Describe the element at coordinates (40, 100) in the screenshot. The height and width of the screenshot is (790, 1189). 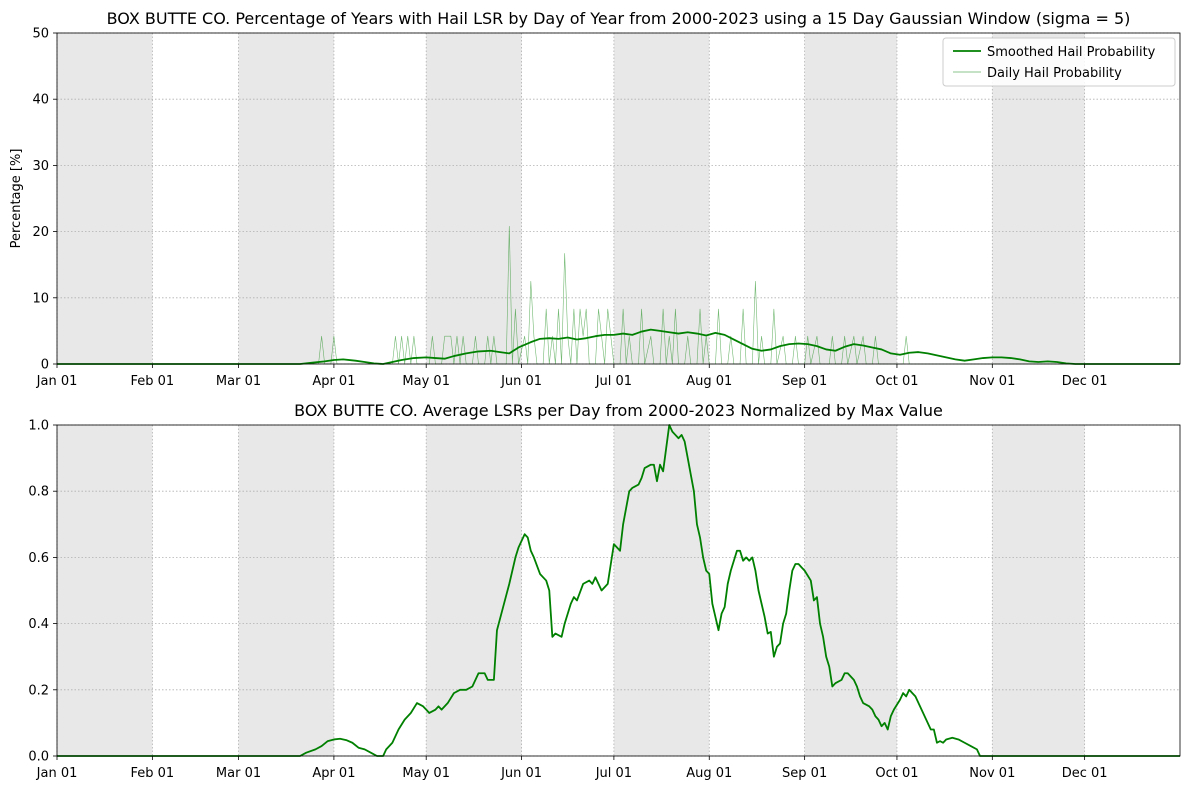
I see `y-tick-label-4: 40` at that location.